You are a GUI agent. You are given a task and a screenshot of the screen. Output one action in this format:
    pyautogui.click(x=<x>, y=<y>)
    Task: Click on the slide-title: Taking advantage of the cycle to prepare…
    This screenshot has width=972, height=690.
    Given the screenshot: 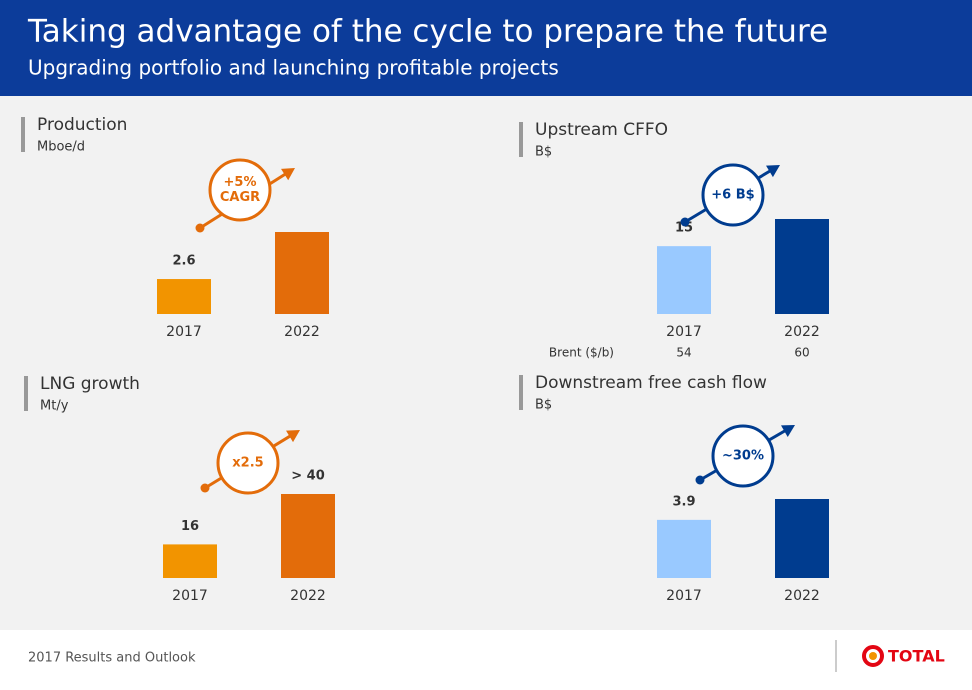 What is the action you would take?
    pyautogui.click(x=427, y=32)
    